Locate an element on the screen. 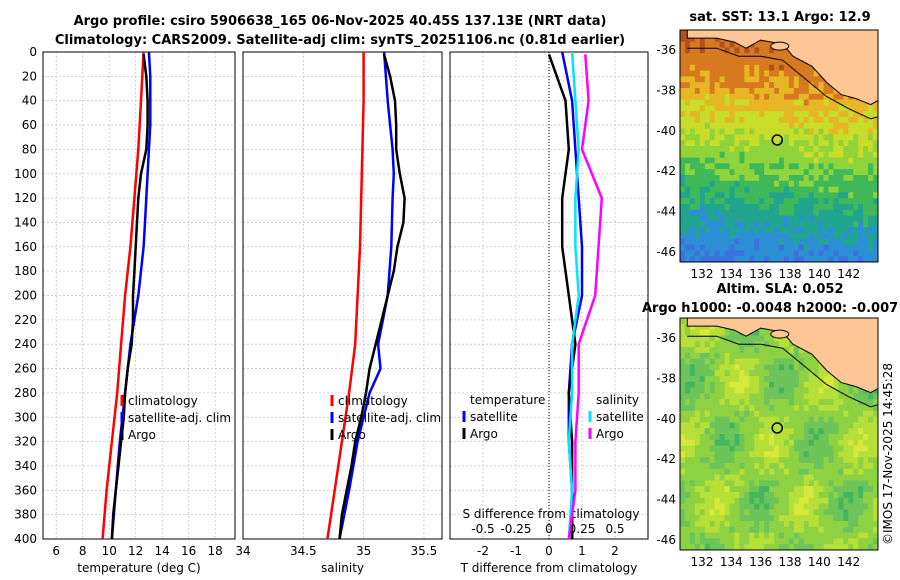  legend-label: climatology is located at coordinates (163, 401).